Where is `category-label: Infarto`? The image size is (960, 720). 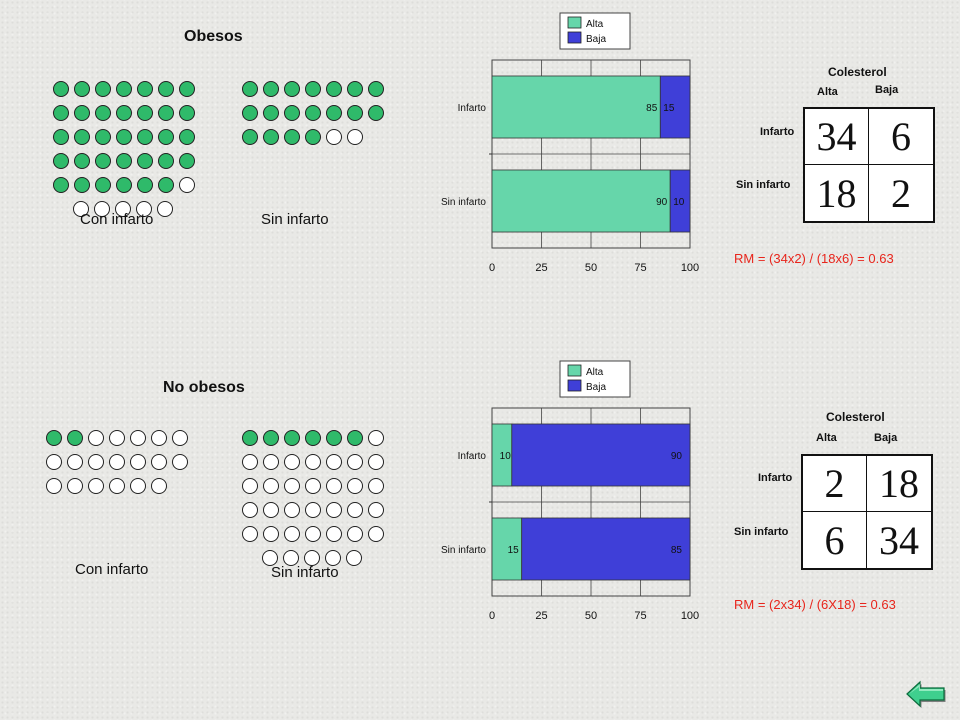 category-label: Infarto is located at coordinates (472, 108).